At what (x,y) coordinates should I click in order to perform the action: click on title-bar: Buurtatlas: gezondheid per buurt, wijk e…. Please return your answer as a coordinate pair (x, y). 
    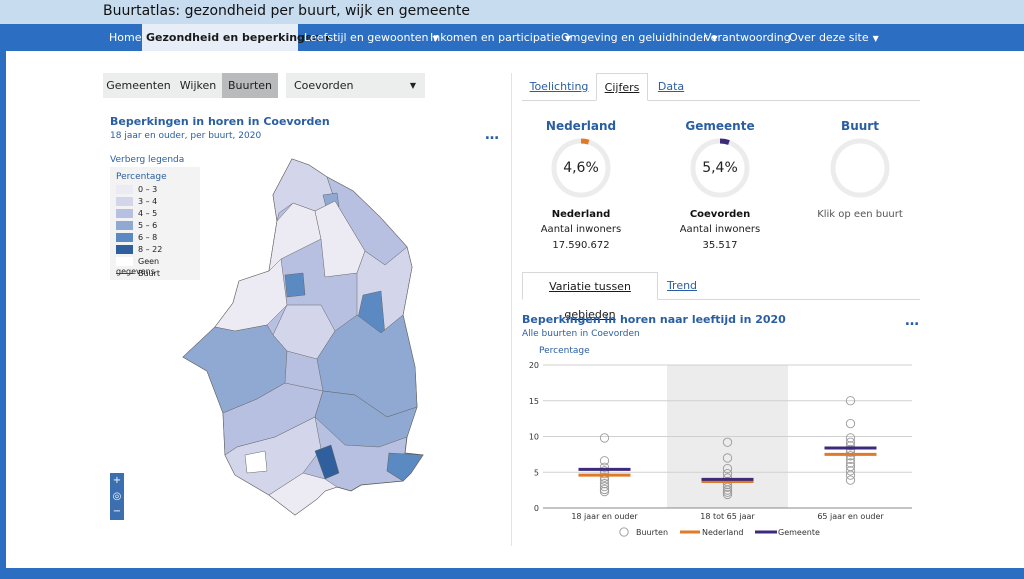
    Looking at the image, I should click on (512, 12).